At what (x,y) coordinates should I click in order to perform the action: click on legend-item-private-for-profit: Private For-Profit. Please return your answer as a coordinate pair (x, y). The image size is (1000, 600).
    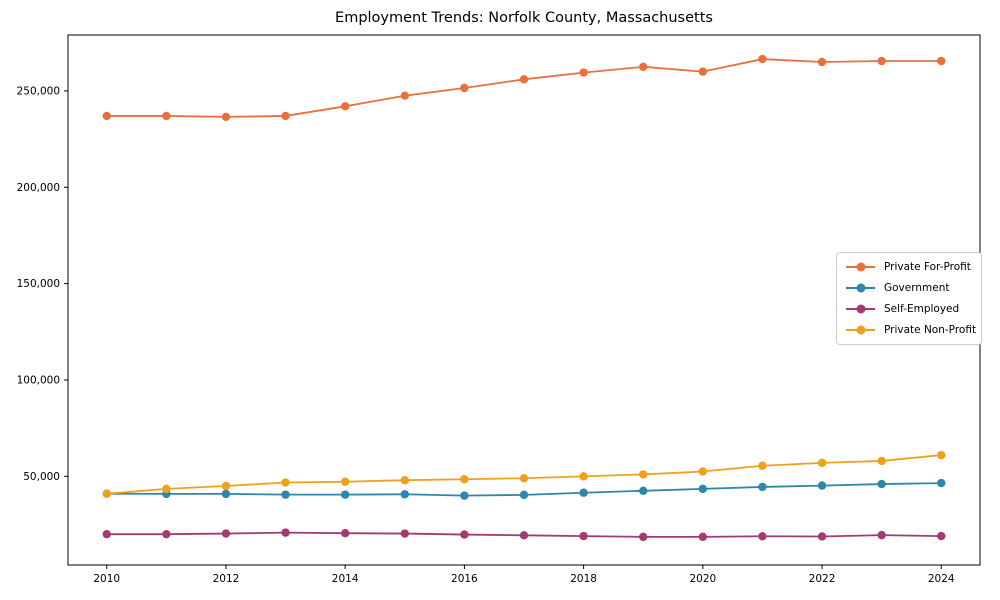
    Looking at the image, I should click on (909, 267).